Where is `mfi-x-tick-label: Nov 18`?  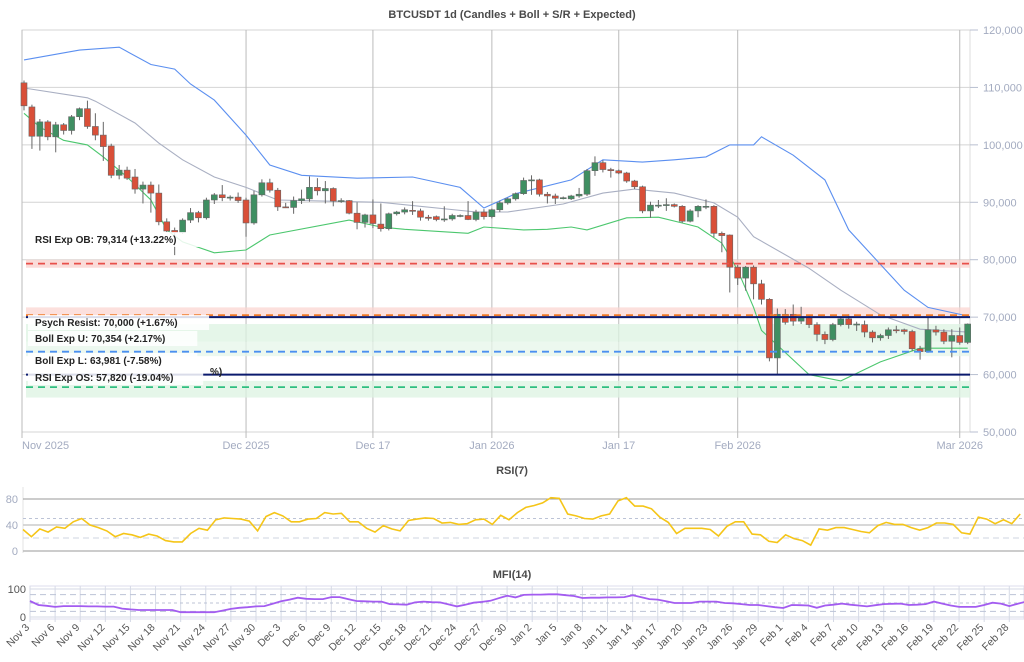
mfi-x-tick-label: Nov 18 is located at coordinates (142, 638).